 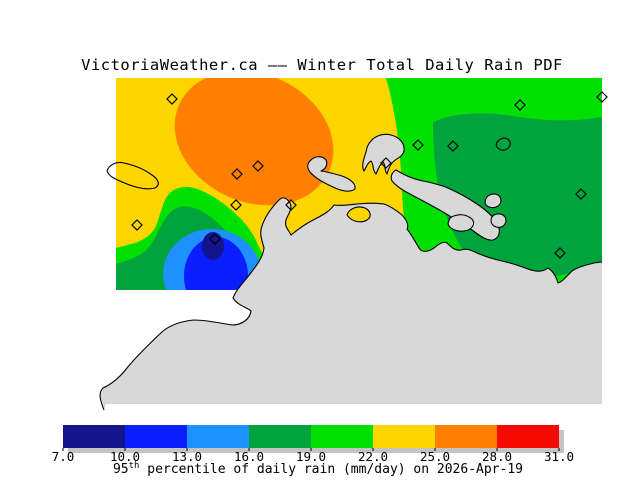 I want to click on colorbar: 7.0 10.0 13.0 16.0 19.0 22.0 25.0 28.0 31.0, so click(x=313, y=444).